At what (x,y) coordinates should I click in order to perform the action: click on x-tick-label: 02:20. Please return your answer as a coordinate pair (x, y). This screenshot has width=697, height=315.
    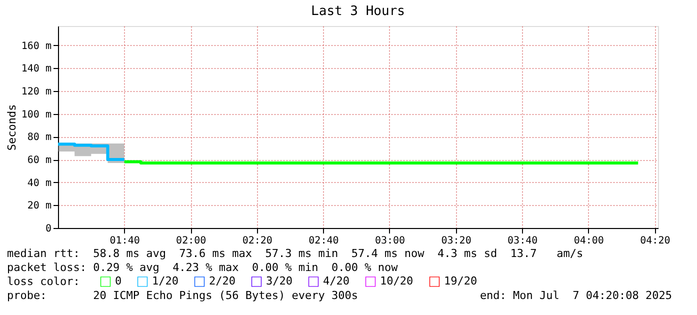
    Looking at the image, I should click on (257, 241).